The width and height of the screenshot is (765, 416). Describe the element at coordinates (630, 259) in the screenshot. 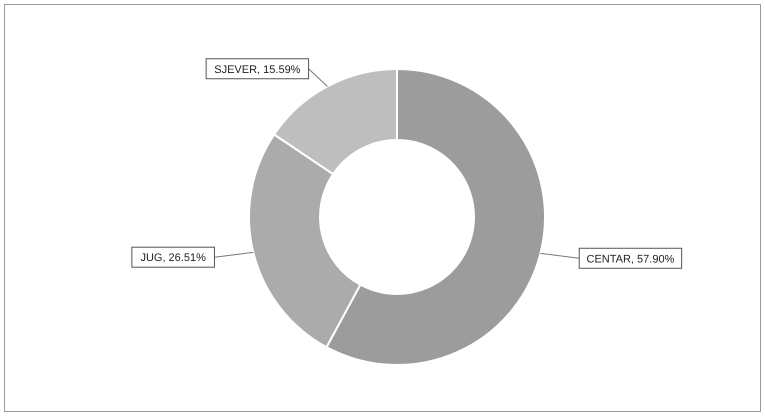

I see `slice-label: CENTAR, 57.90%` at that location.